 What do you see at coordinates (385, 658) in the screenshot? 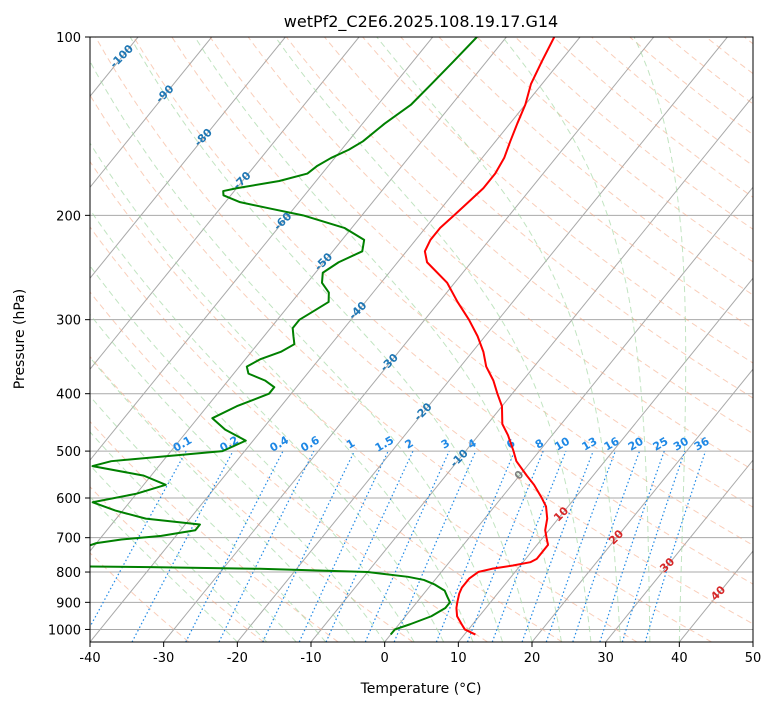
I see `x-tick-label: 0` at bounding box center [385, 658].